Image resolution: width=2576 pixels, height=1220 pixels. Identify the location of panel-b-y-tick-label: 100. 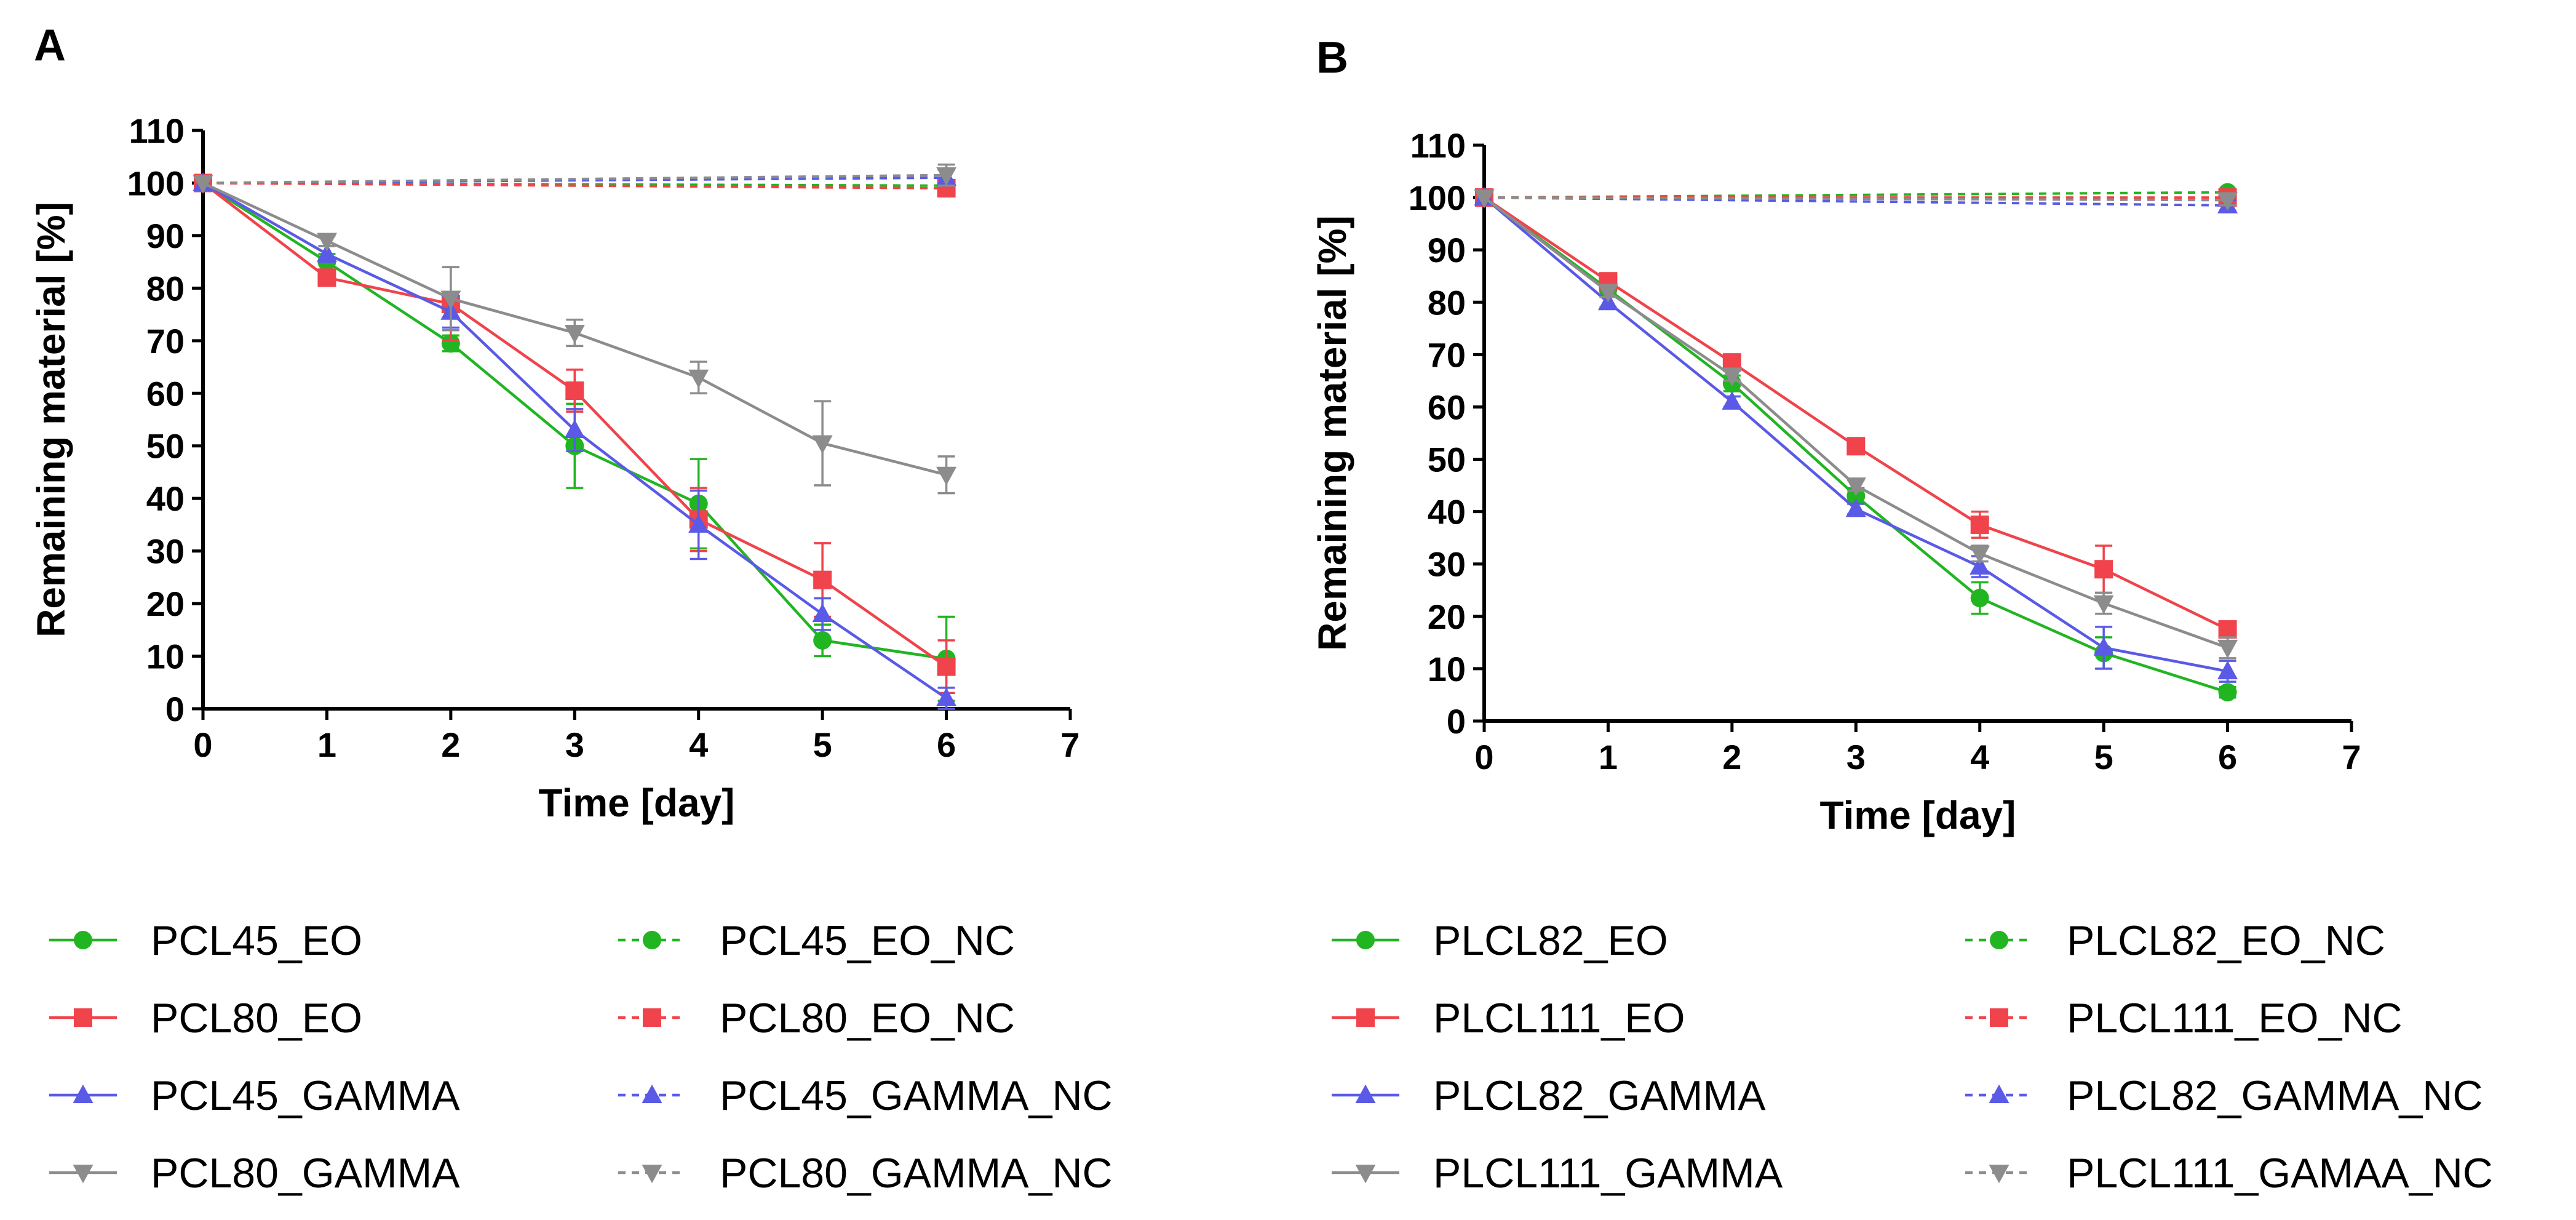
(1437, 197).